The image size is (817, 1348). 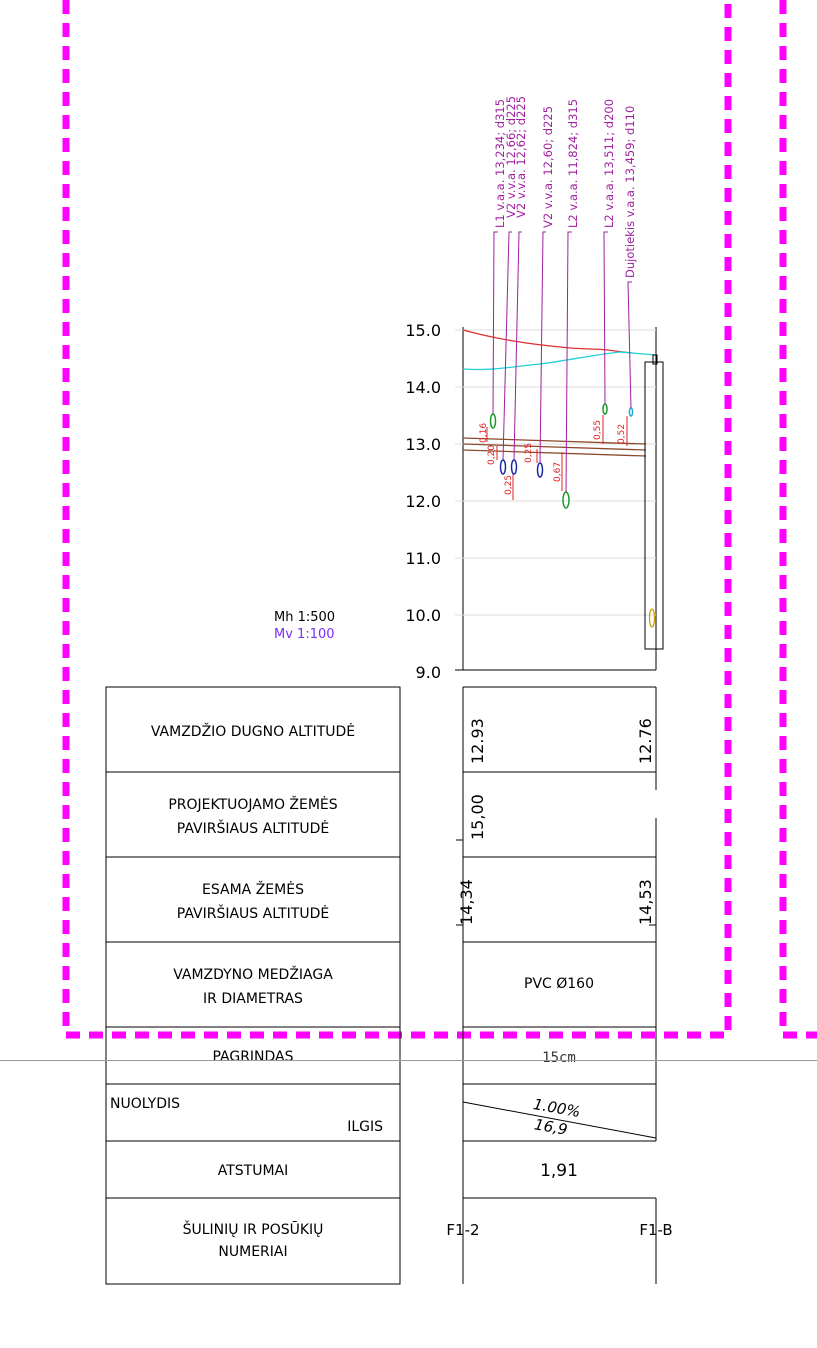 I want to click on page-divider, so click(x=408, y=1060).